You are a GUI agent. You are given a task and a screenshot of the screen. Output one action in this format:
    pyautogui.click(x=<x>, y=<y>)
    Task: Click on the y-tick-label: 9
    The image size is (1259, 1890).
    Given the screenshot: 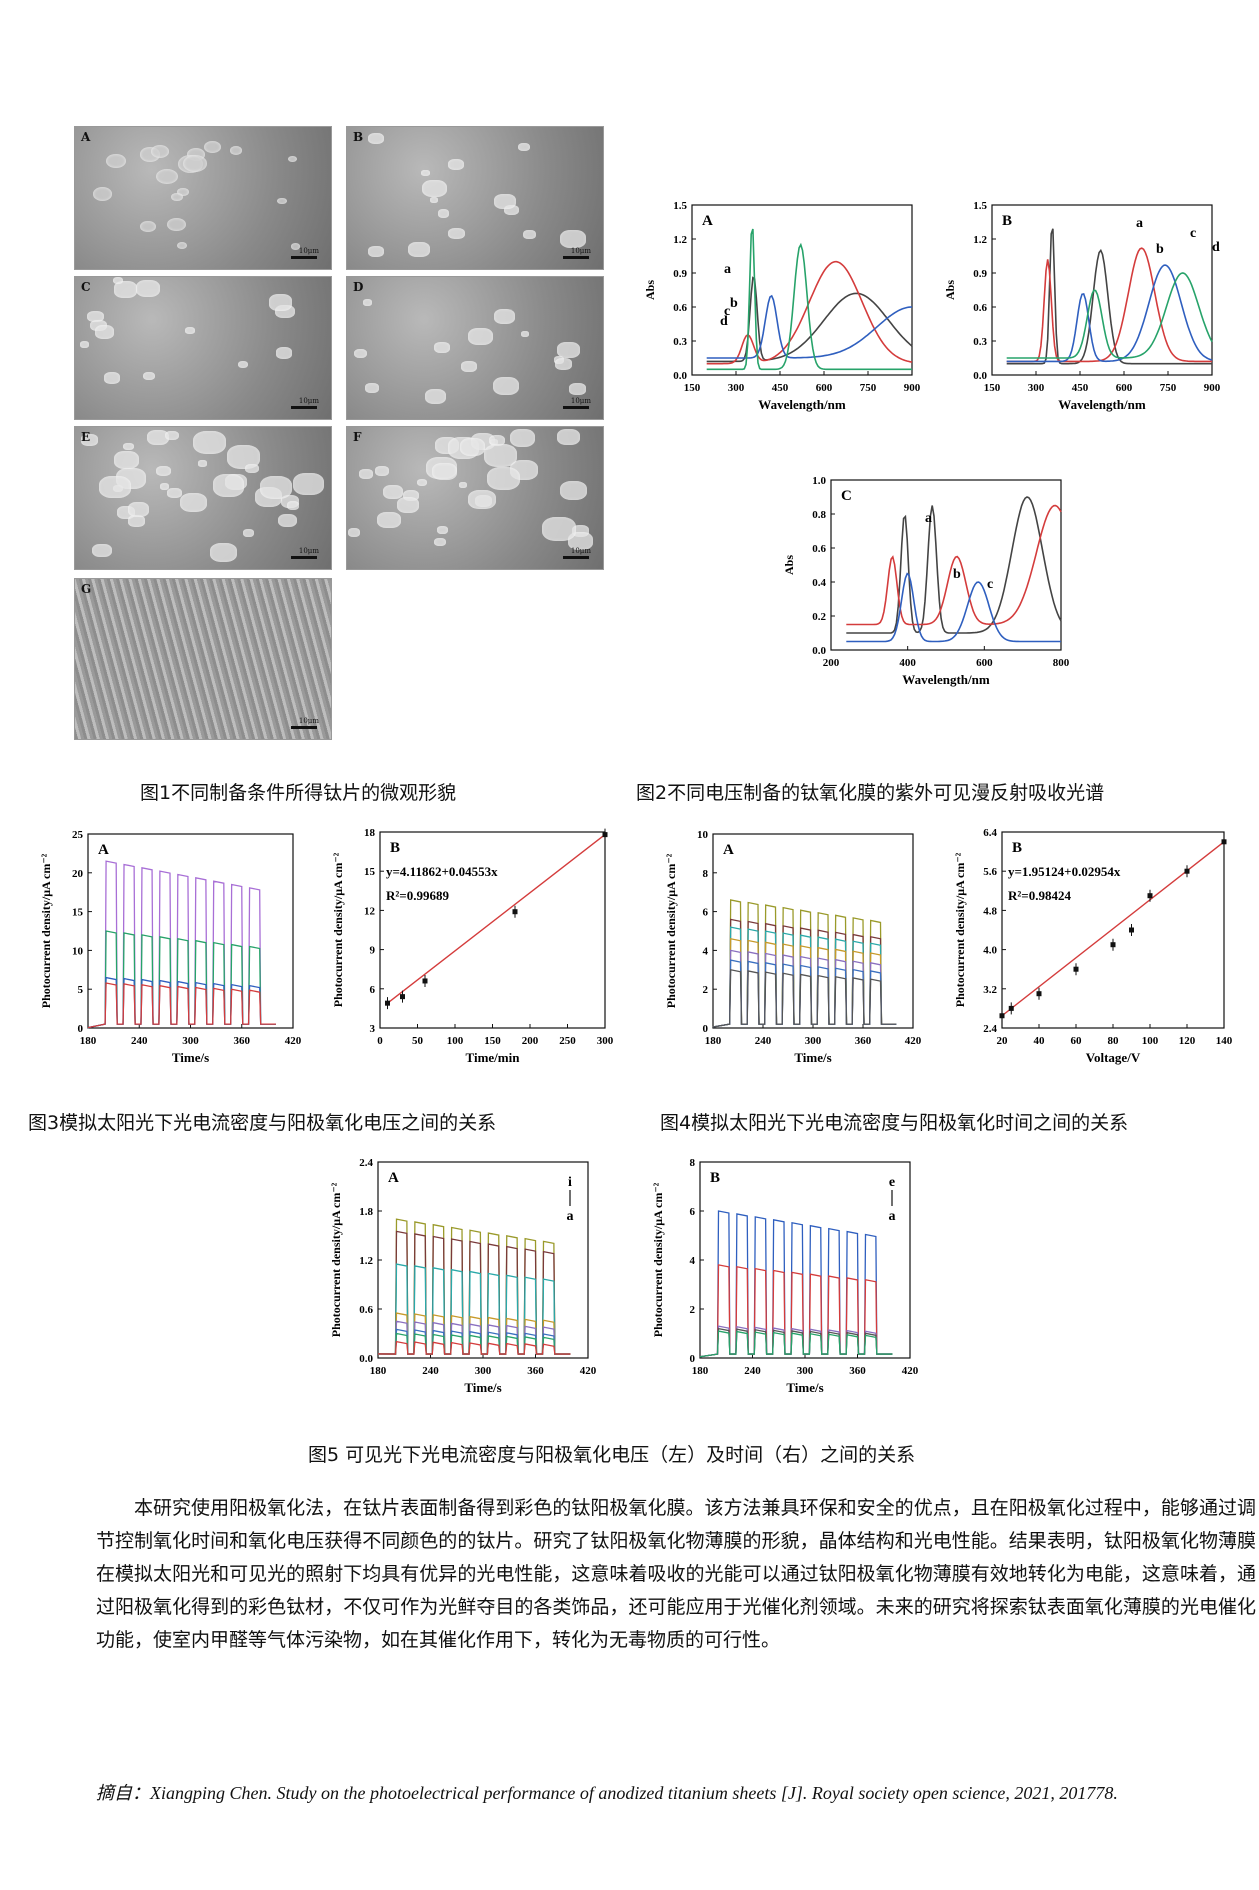 What is the action you would take?
    pyautogui.click(x=373, y=951)
    